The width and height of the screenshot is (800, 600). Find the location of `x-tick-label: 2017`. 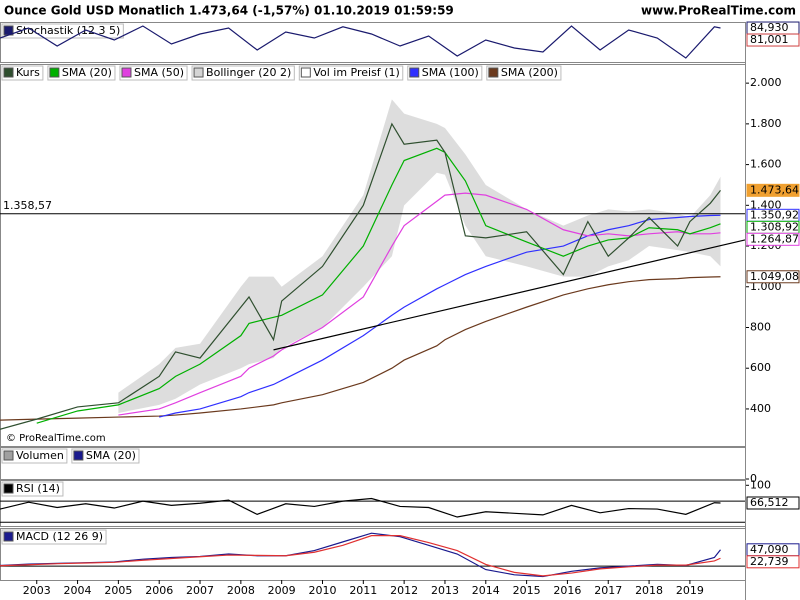

x-tick-label: 2017 is located at coordinates (608, 590).